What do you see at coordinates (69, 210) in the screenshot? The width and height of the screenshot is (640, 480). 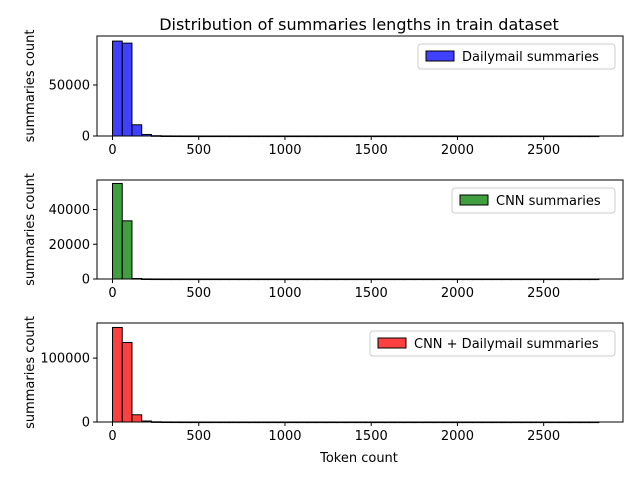 I see `y-tick-label: 40000` at bounding box center [69, 210].